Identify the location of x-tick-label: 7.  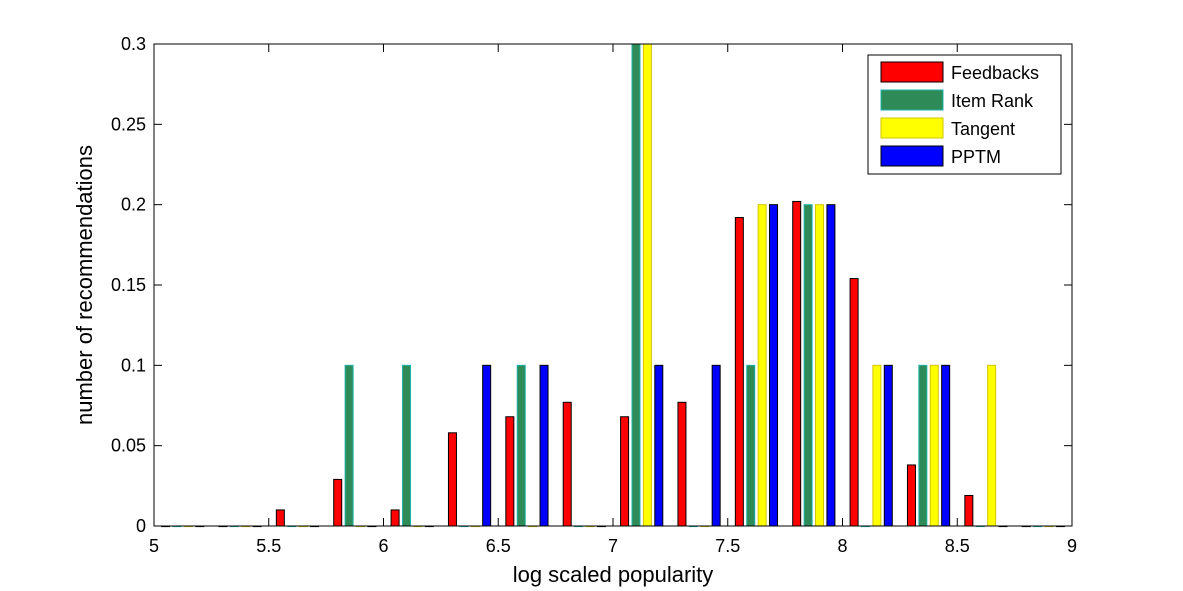
(613, 546).